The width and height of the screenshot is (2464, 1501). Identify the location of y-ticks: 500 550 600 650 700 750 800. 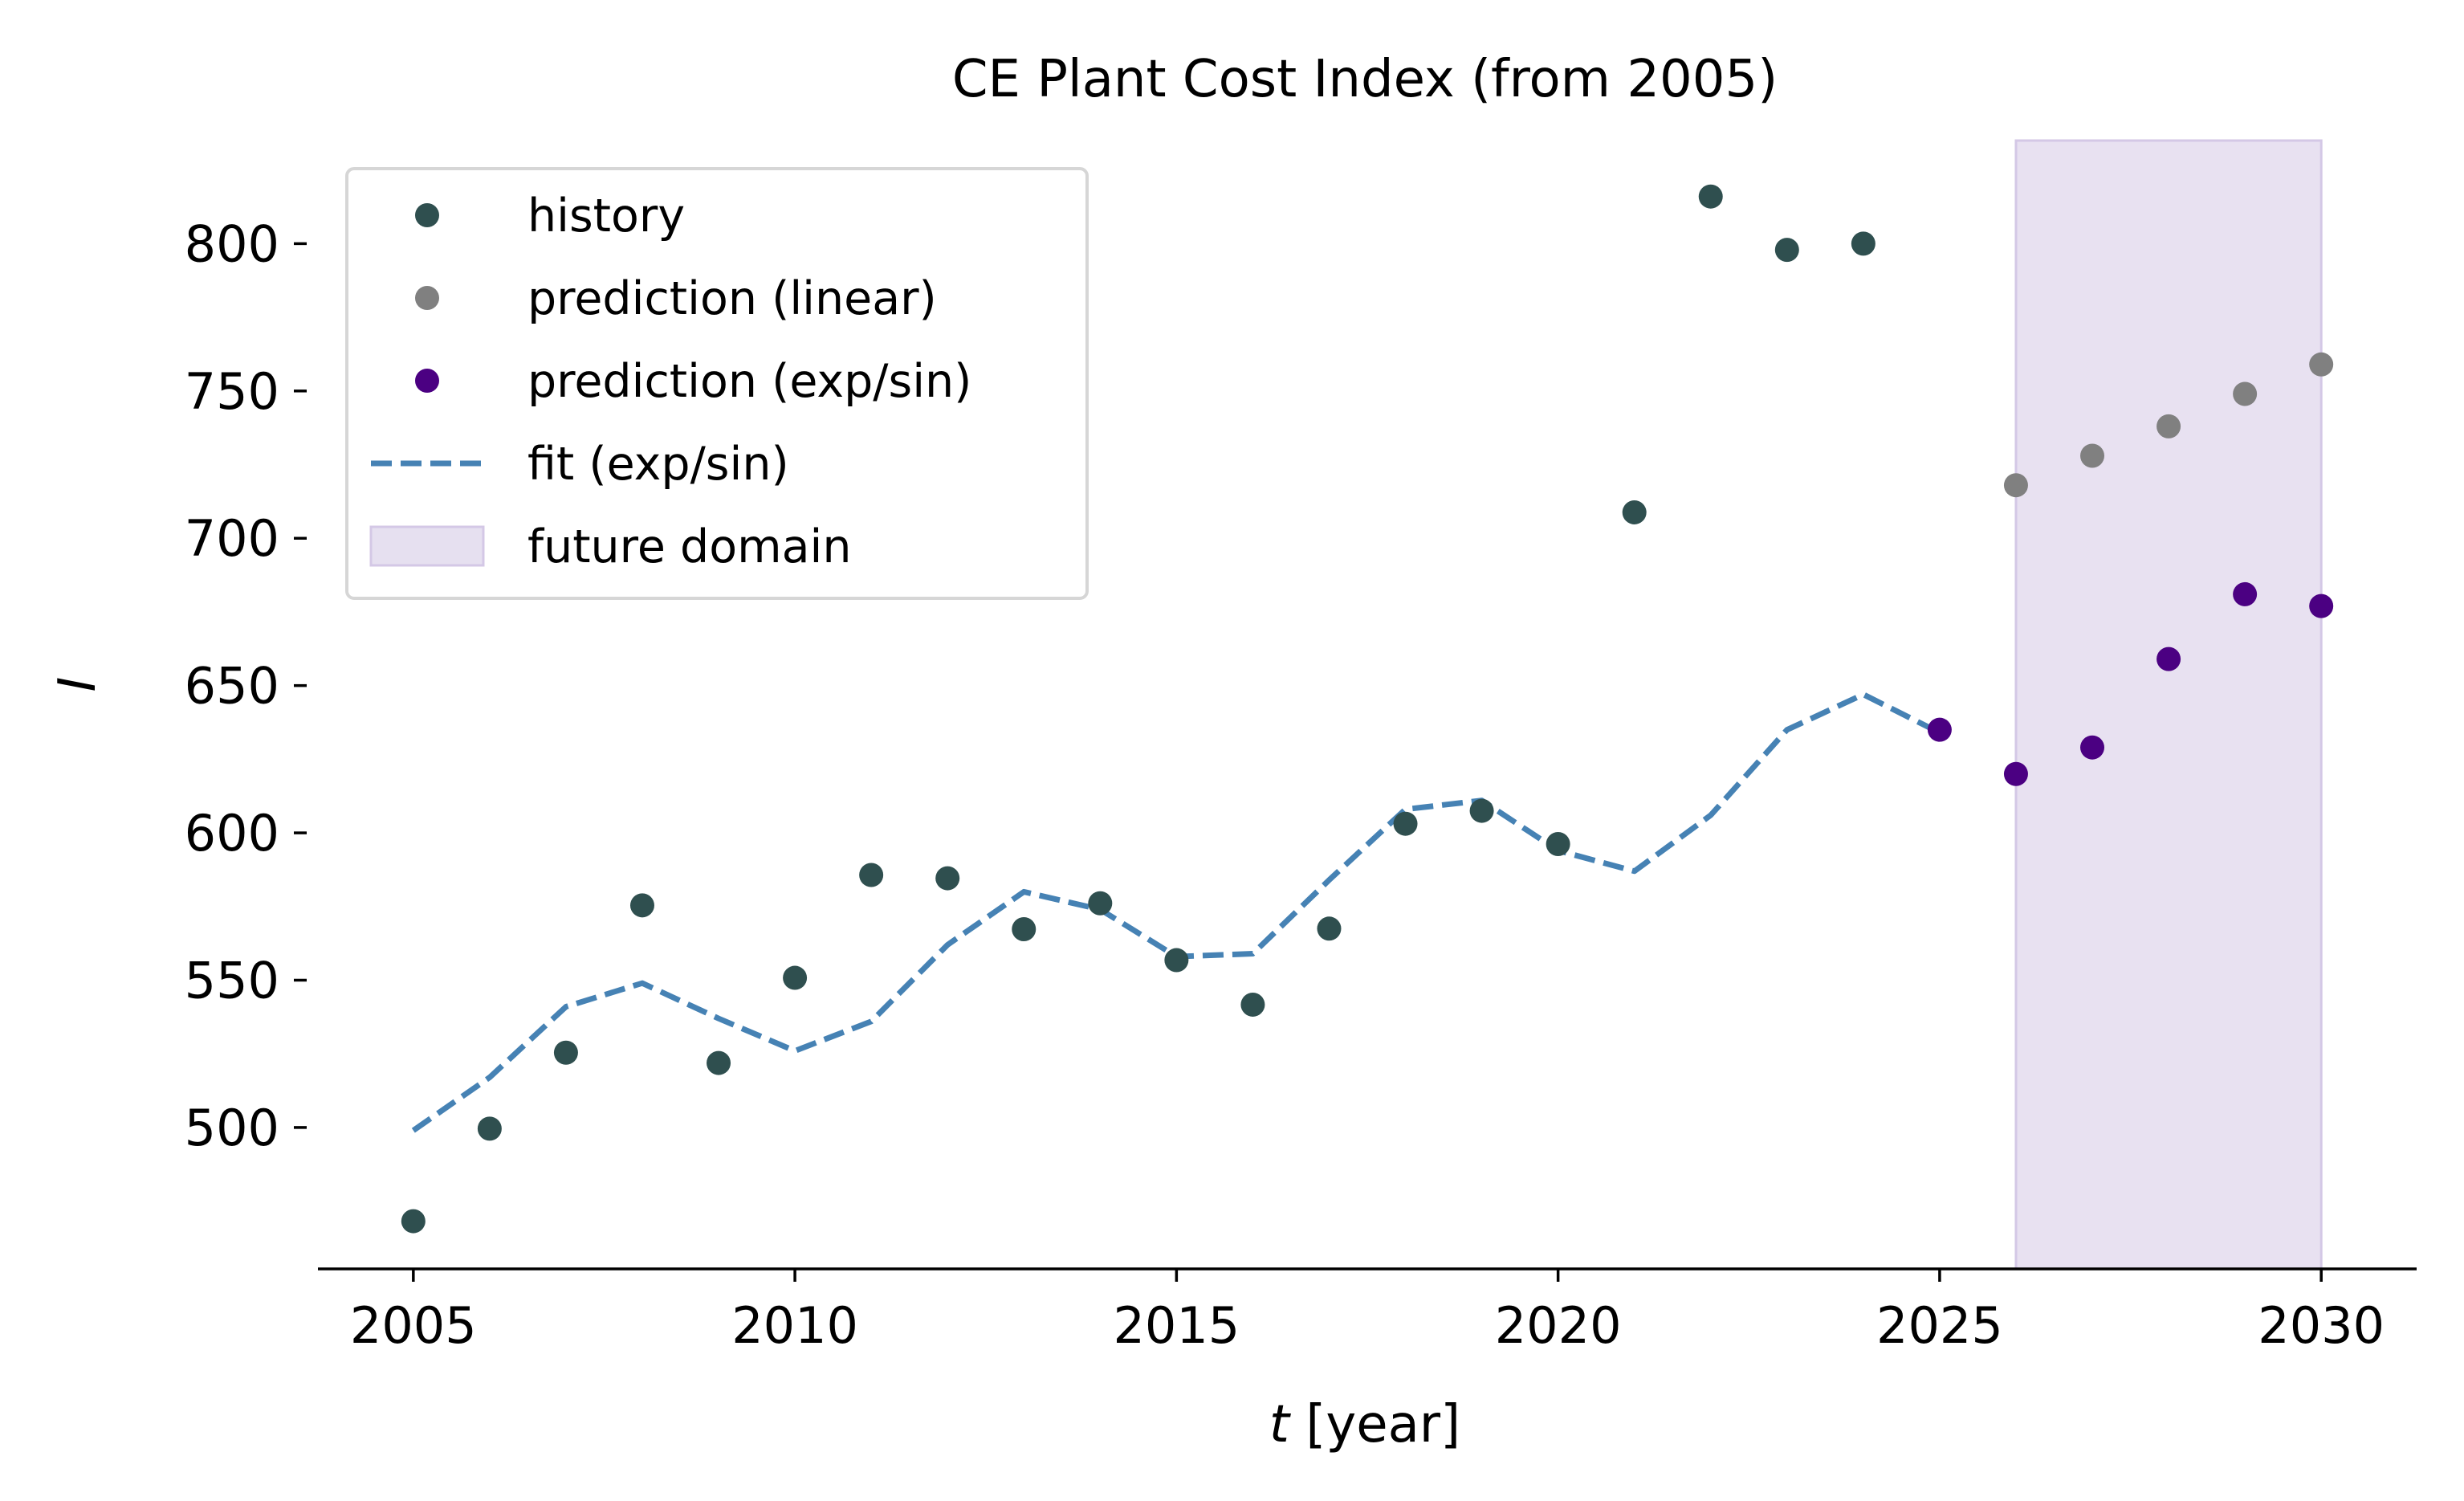
(246, 685).